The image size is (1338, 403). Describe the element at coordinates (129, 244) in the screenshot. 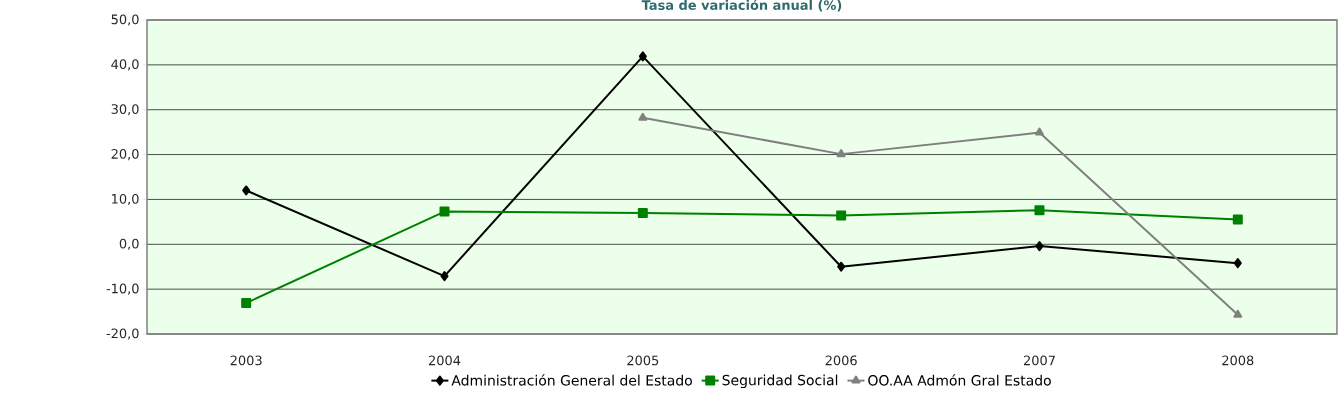

I see `y-tick-label: 0,0` at that location.